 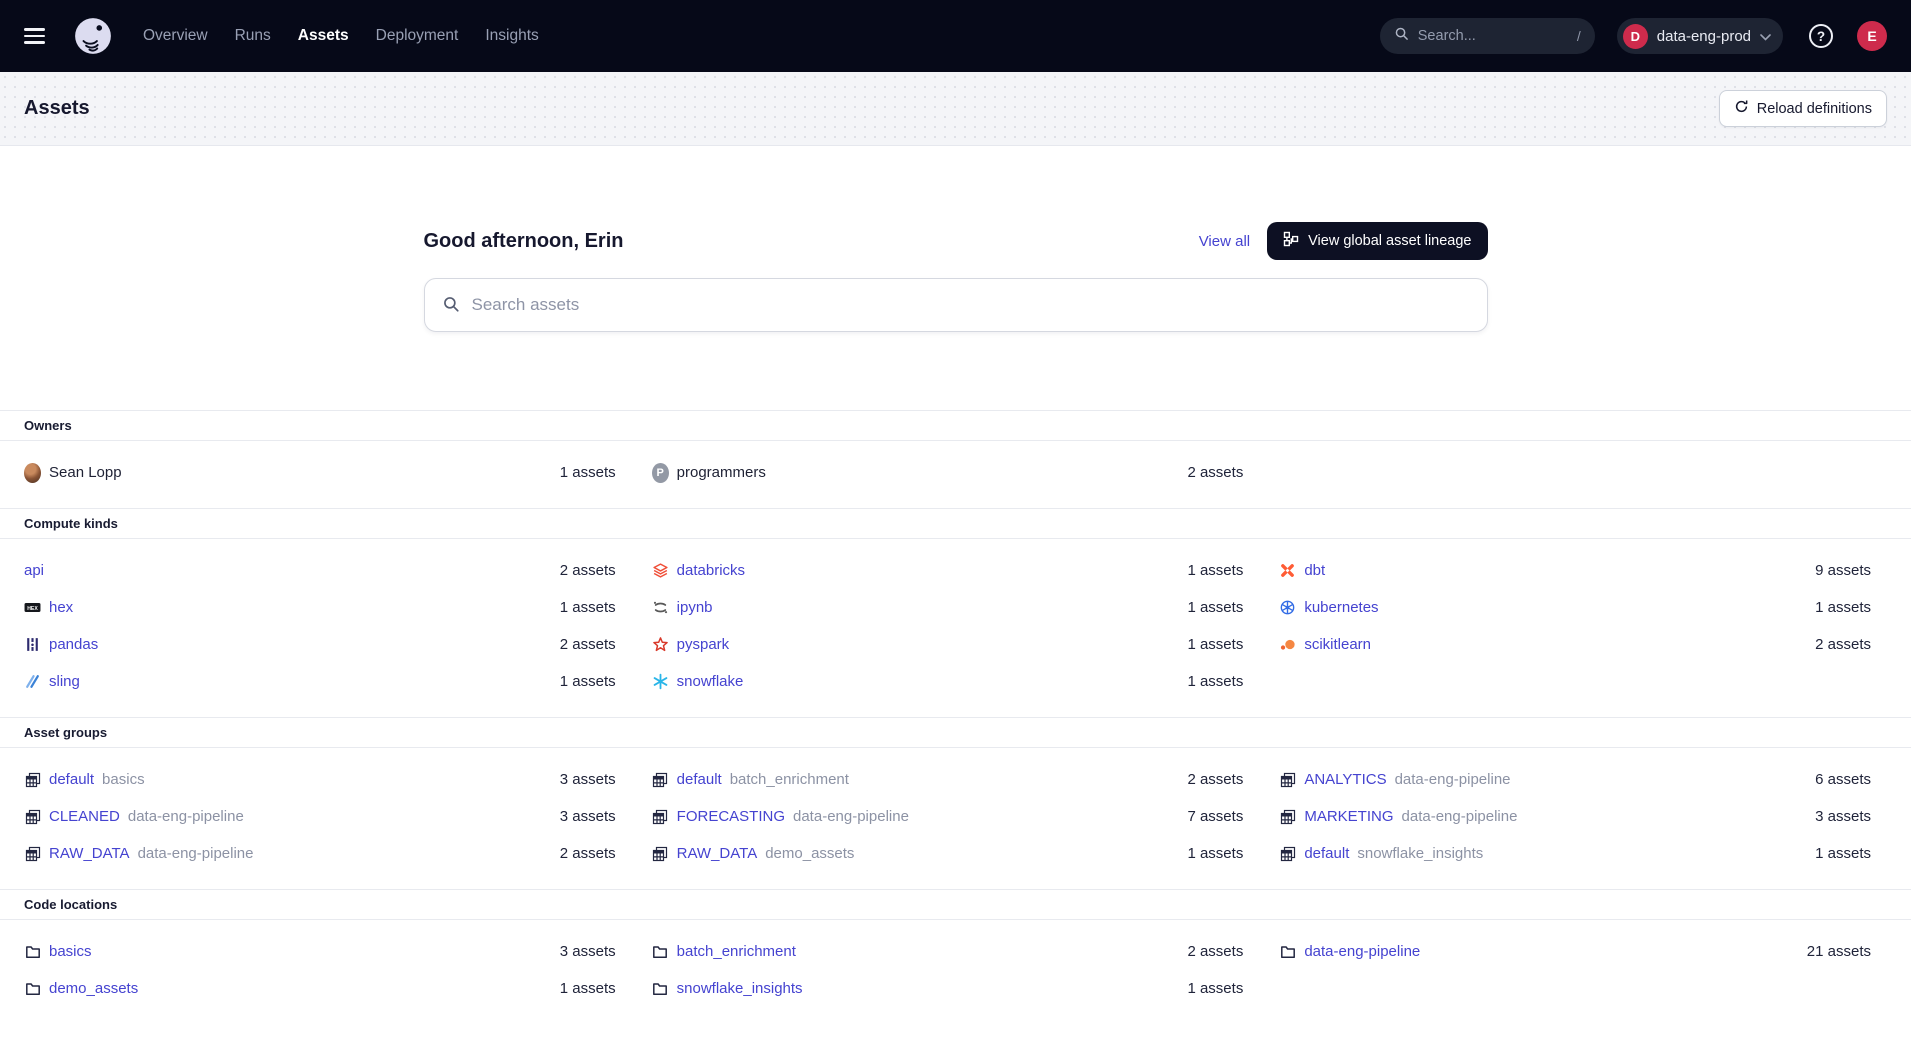 I want to click on chevron-down-icon, so click(x=1765, y=37).